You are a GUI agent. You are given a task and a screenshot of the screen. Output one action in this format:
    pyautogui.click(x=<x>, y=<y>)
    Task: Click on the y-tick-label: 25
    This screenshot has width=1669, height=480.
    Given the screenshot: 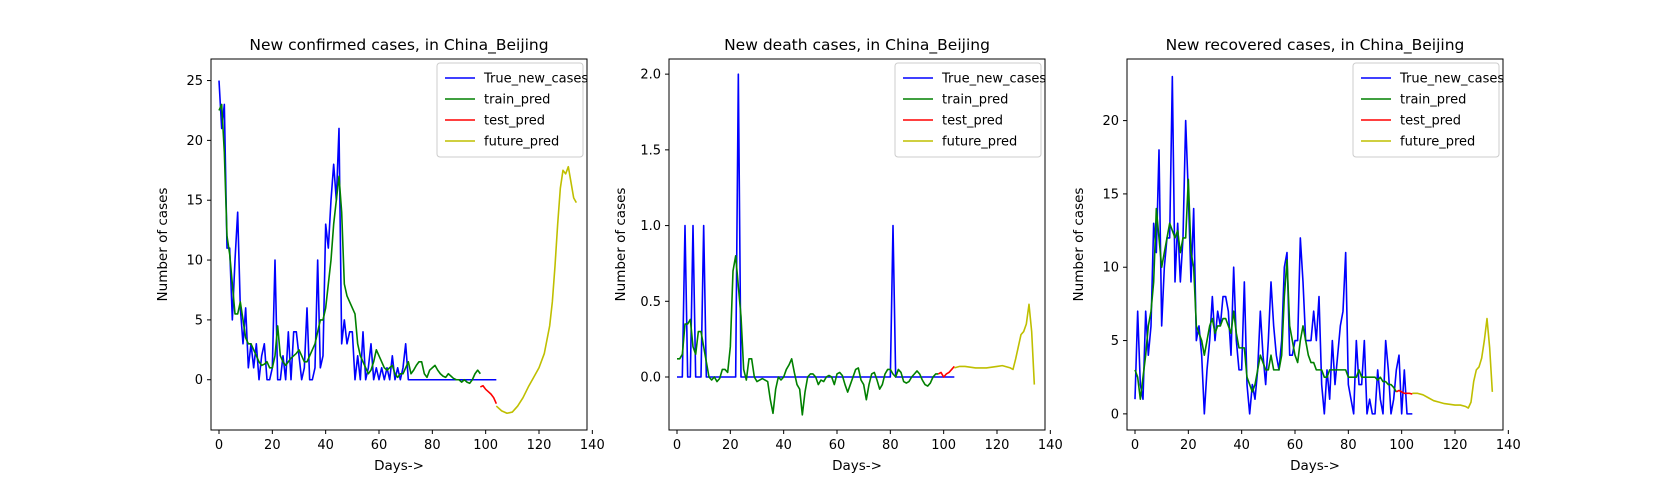 What is the action you would take?
    pyautogui.click(x=194, y=81)
    